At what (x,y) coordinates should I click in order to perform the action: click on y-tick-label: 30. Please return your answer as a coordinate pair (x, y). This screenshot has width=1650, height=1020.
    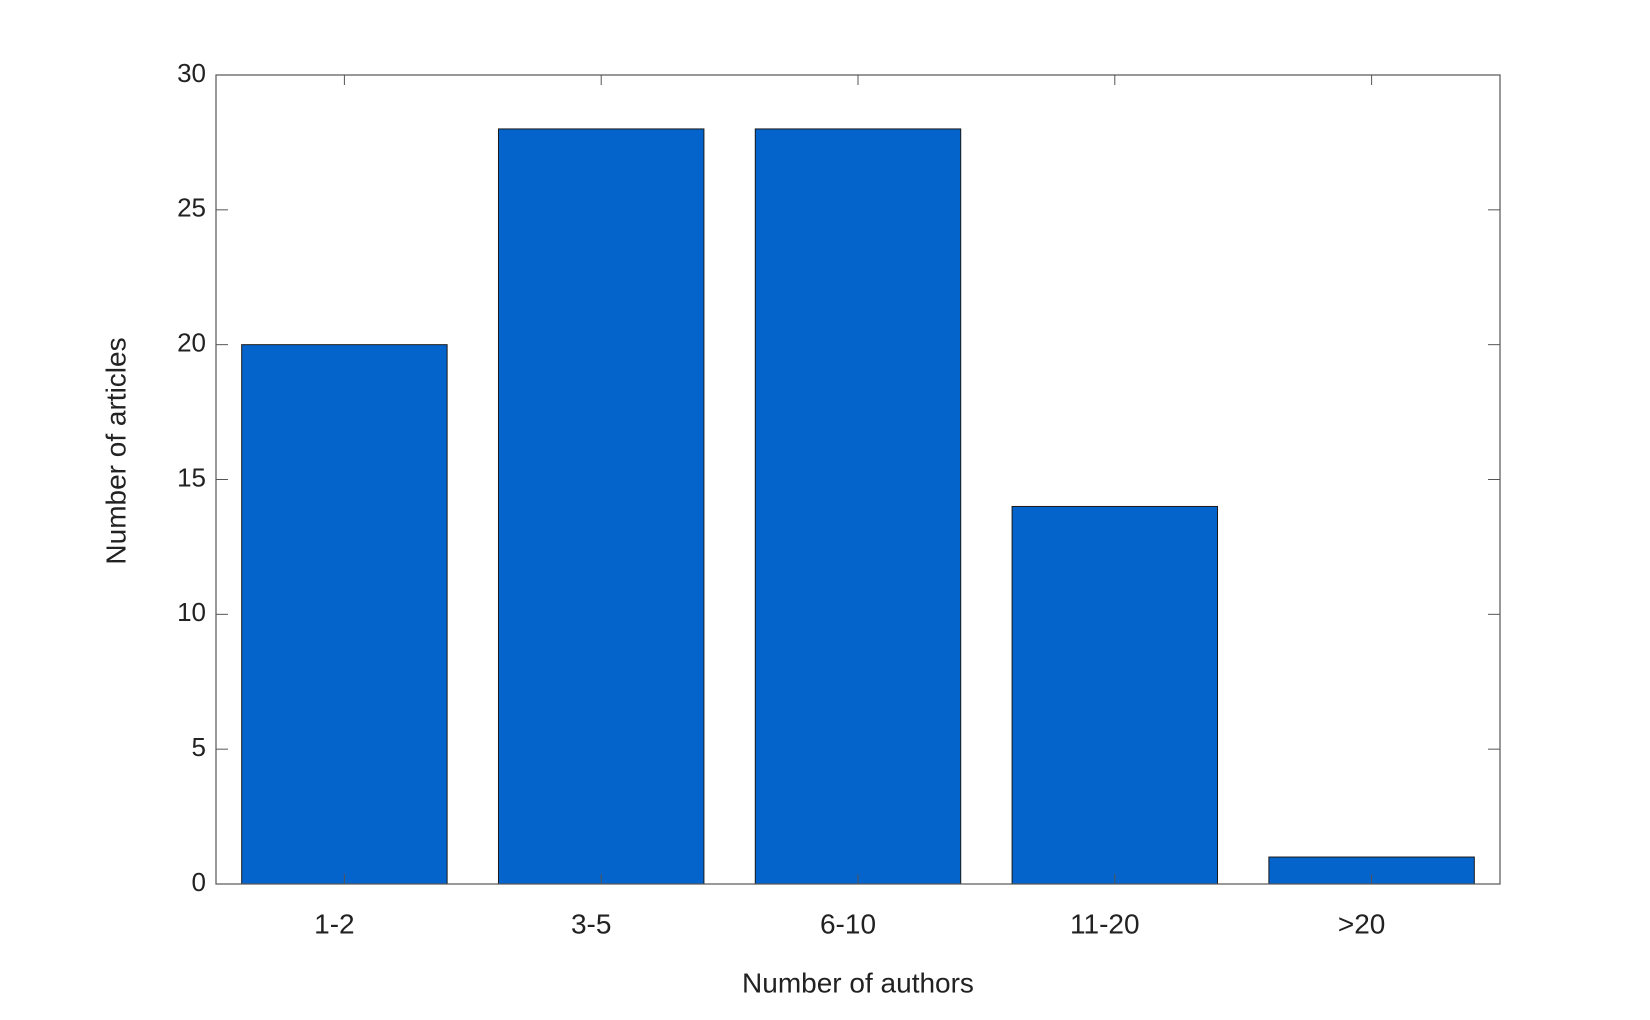
    Looking at the image, I should click on (191, 73).